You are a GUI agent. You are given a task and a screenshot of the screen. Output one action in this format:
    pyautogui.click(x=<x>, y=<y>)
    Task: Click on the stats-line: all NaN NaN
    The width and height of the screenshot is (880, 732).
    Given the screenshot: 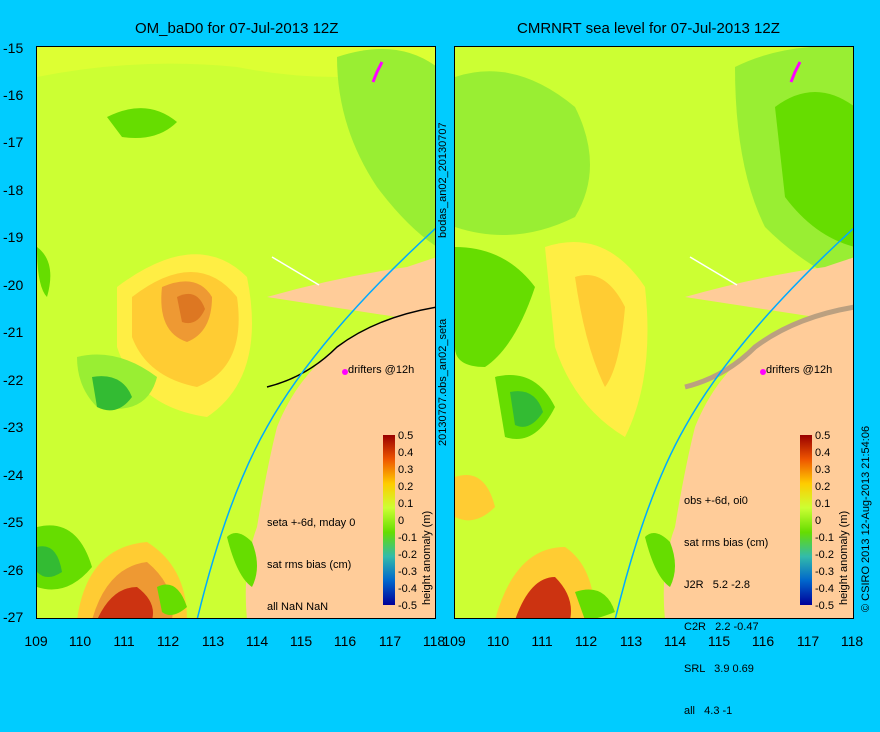 What is the action you would take?
    pyautogui.click(x=298, y=607)
    